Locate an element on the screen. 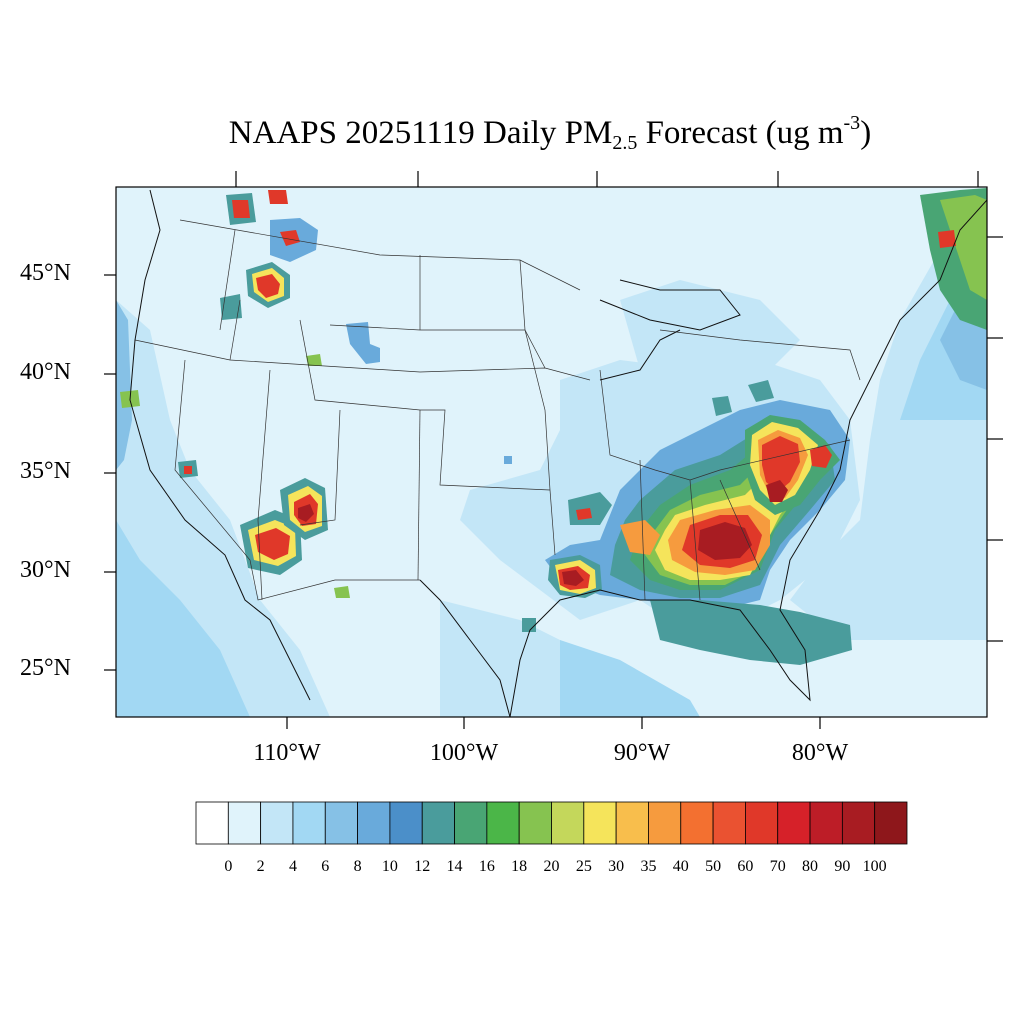 This screenshot has height=1024, width=1024. plume-arkansas-core is located at coordinates (584, 514).